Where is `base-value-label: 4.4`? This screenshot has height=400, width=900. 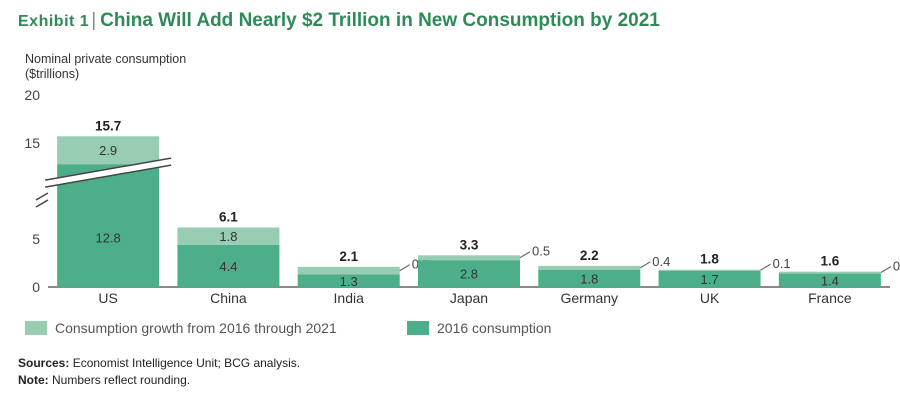
base-value-label: 4.4 is located at coordinates (228, 266).